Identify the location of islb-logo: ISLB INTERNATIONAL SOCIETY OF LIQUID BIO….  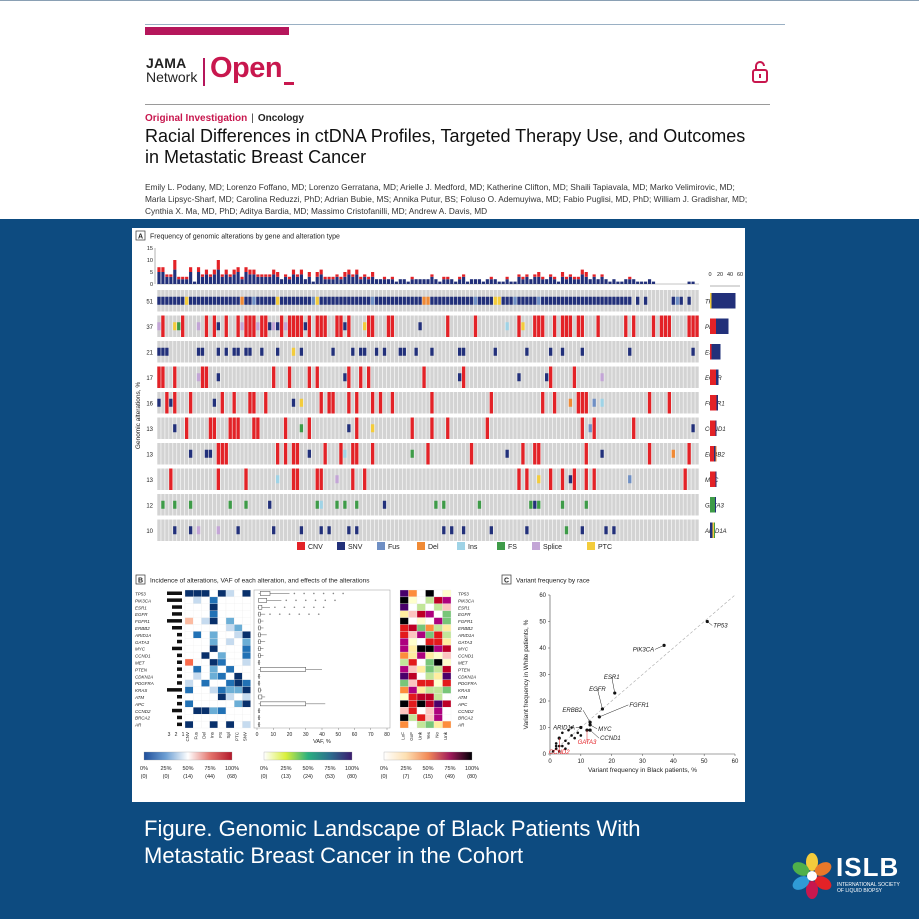
(852, 878).